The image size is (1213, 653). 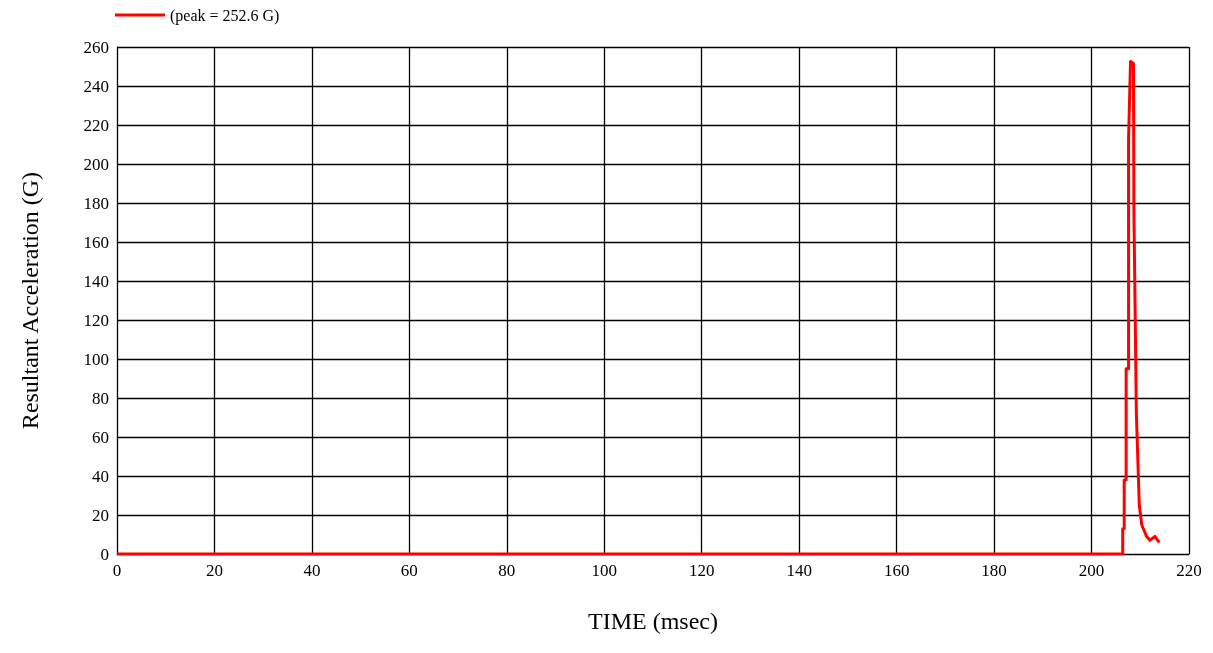 What do you see at coordinates (96, 164) in the screenshot?
I see `y-tick-label: 200` at bounding box center [96, 164].